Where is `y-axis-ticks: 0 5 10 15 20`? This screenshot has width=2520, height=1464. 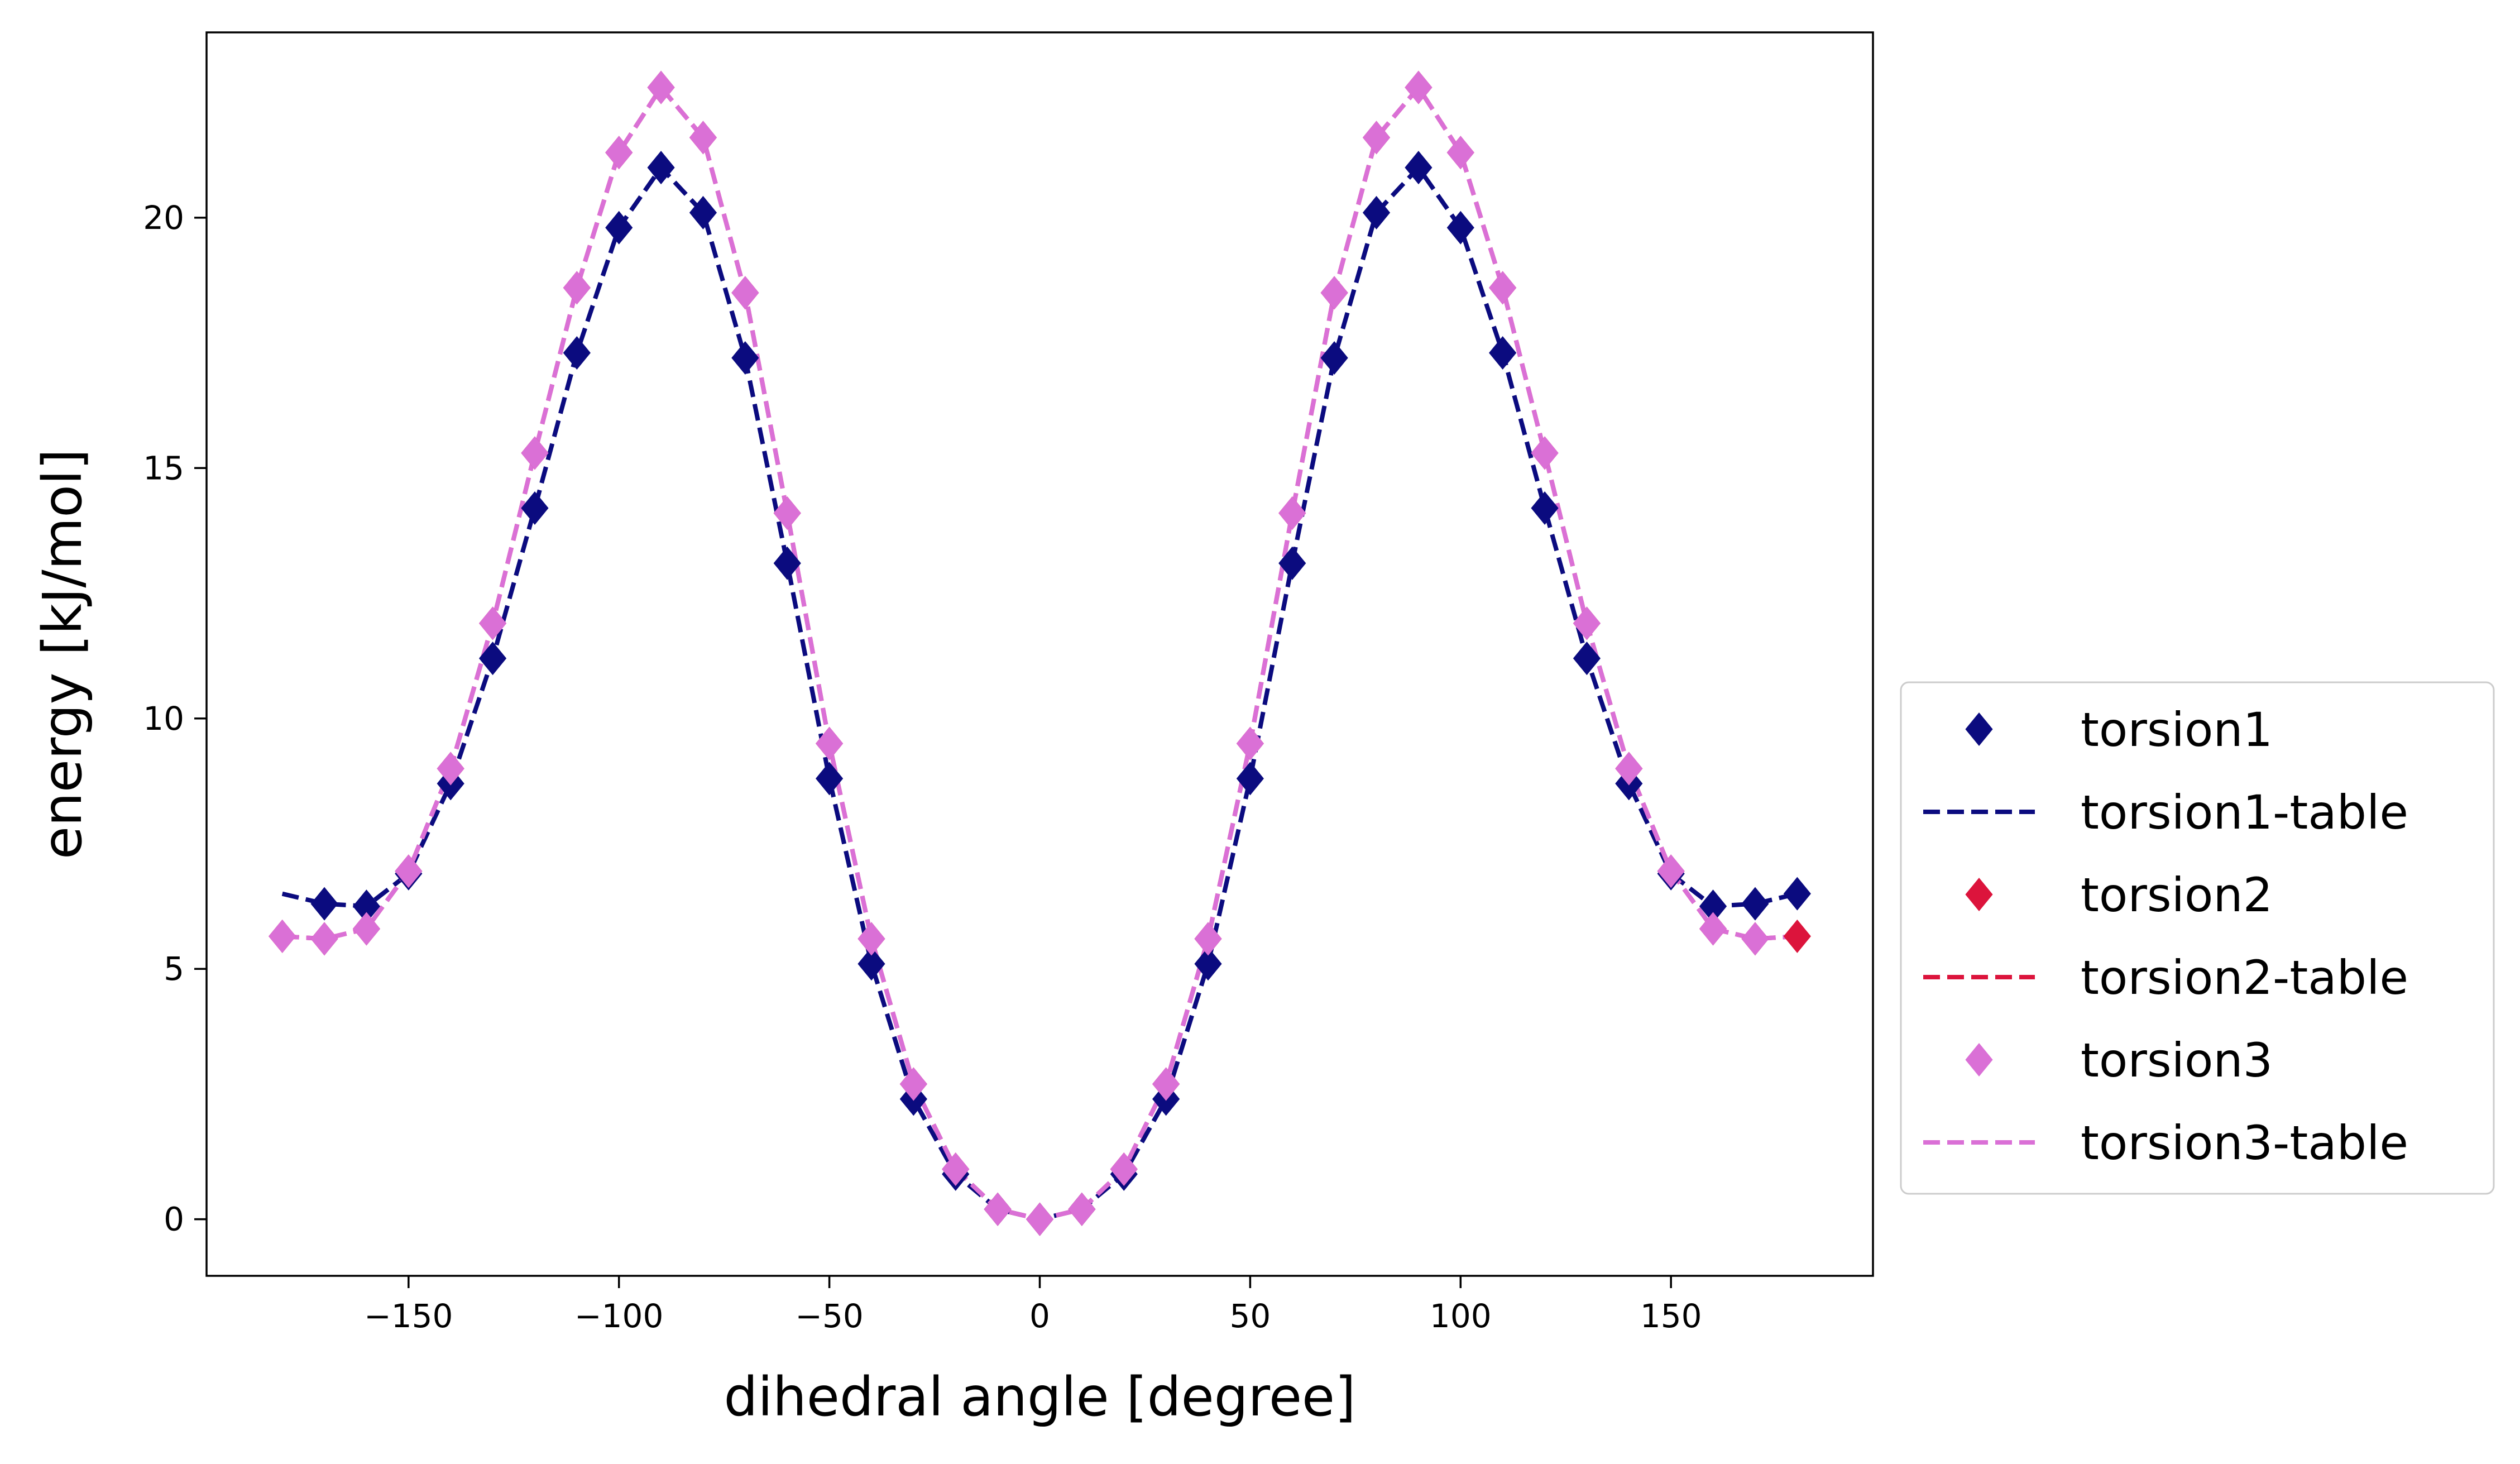
y-axis-ticks: 0 5 10 15 20 is located at coordinates (175, 718).